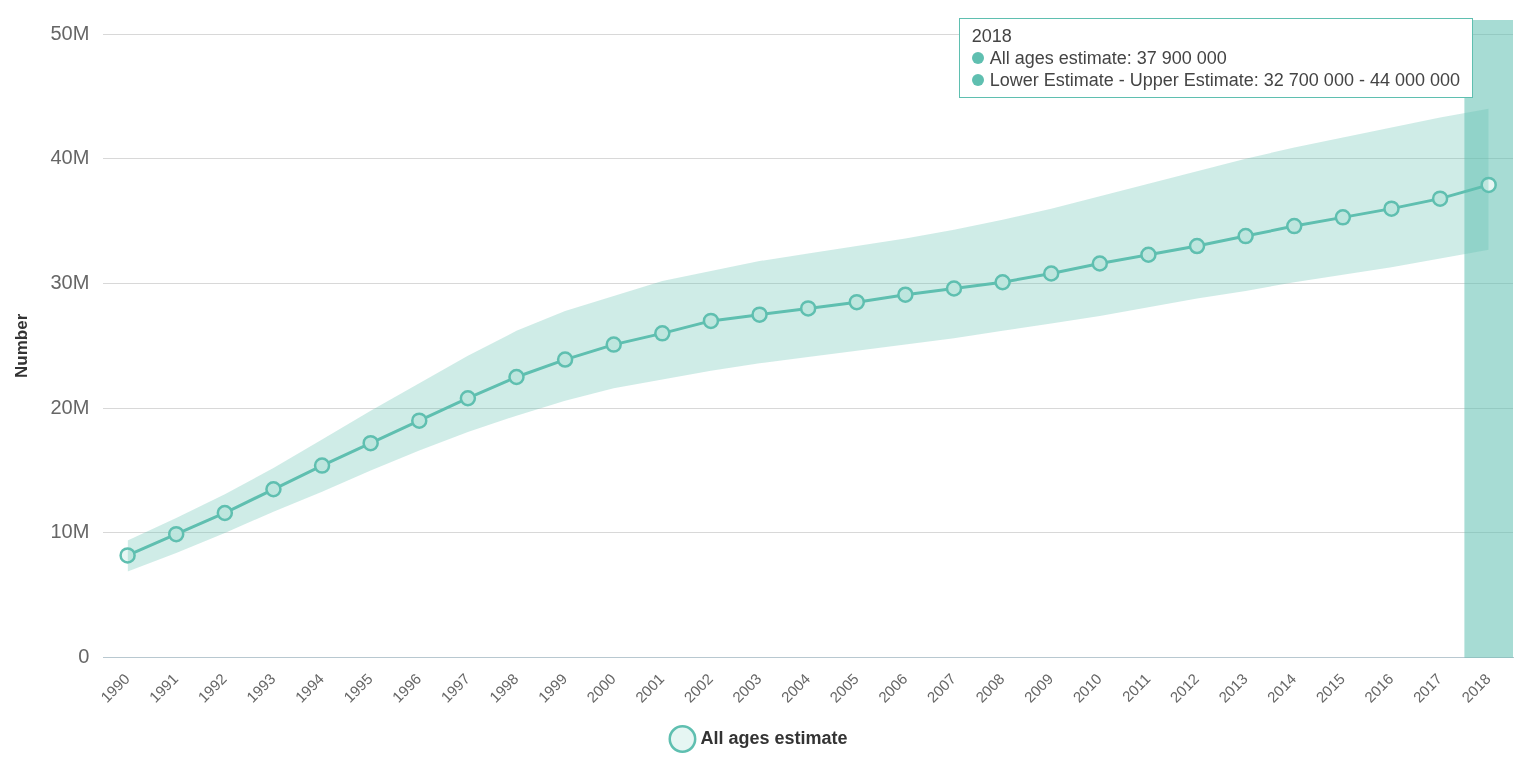 The height and width of the screenshot is (770, 1531). What do you see at coordinates (21, 345) in the screenshot?
I see `y-axis-title: Number` at bounding box center [21, 345].